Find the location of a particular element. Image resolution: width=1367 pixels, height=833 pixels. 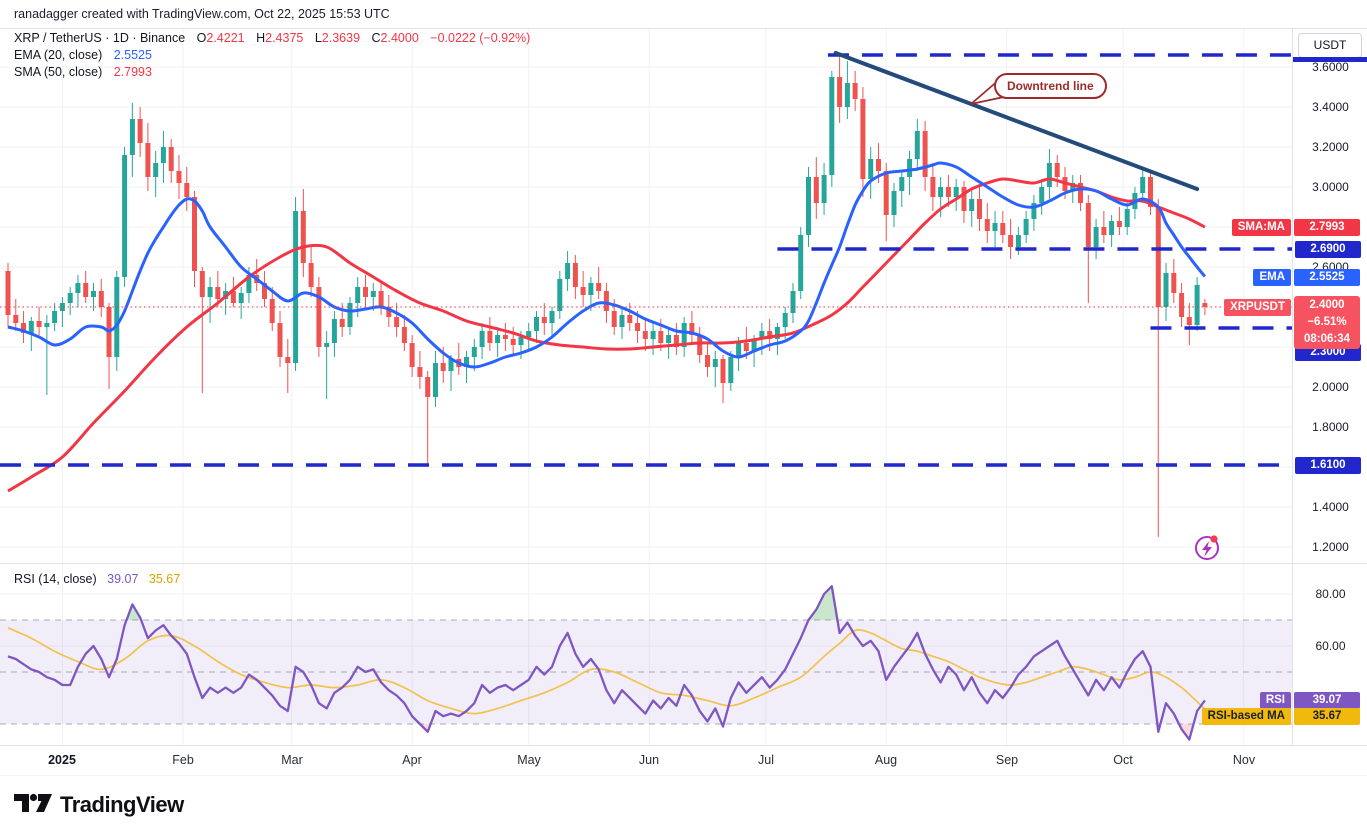

price-tick-3.6000: 3.6000 is located at coordinates (1330, 67).